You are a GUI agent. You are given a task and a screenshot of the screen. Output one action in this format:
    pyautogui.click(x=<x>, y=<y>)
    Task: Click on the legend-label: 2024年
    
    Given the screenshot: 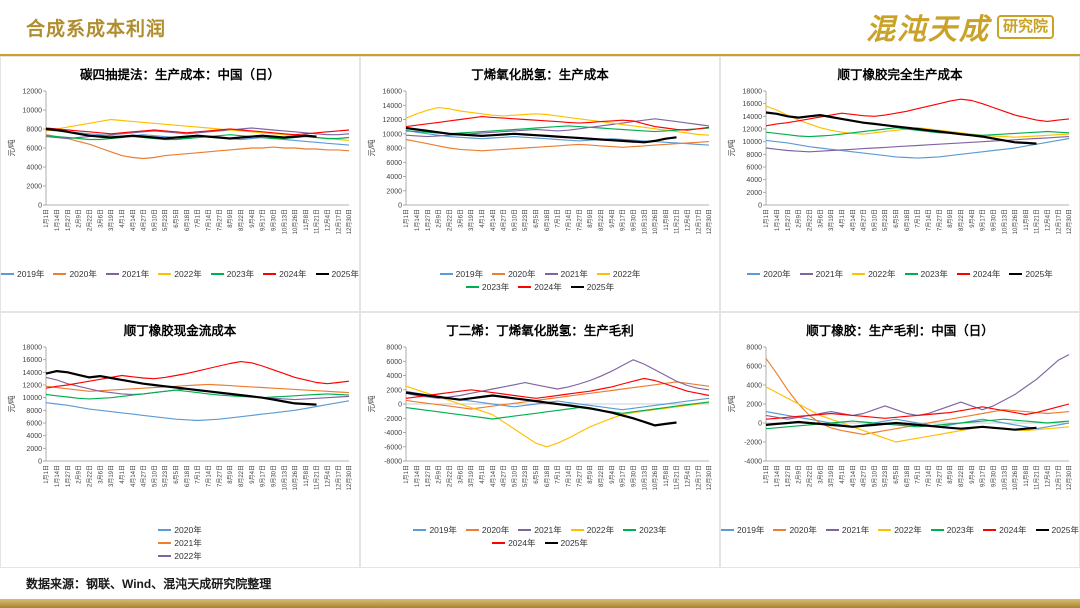 What is the action you would take?
    pyautogui.click(x=522, y=543)
    